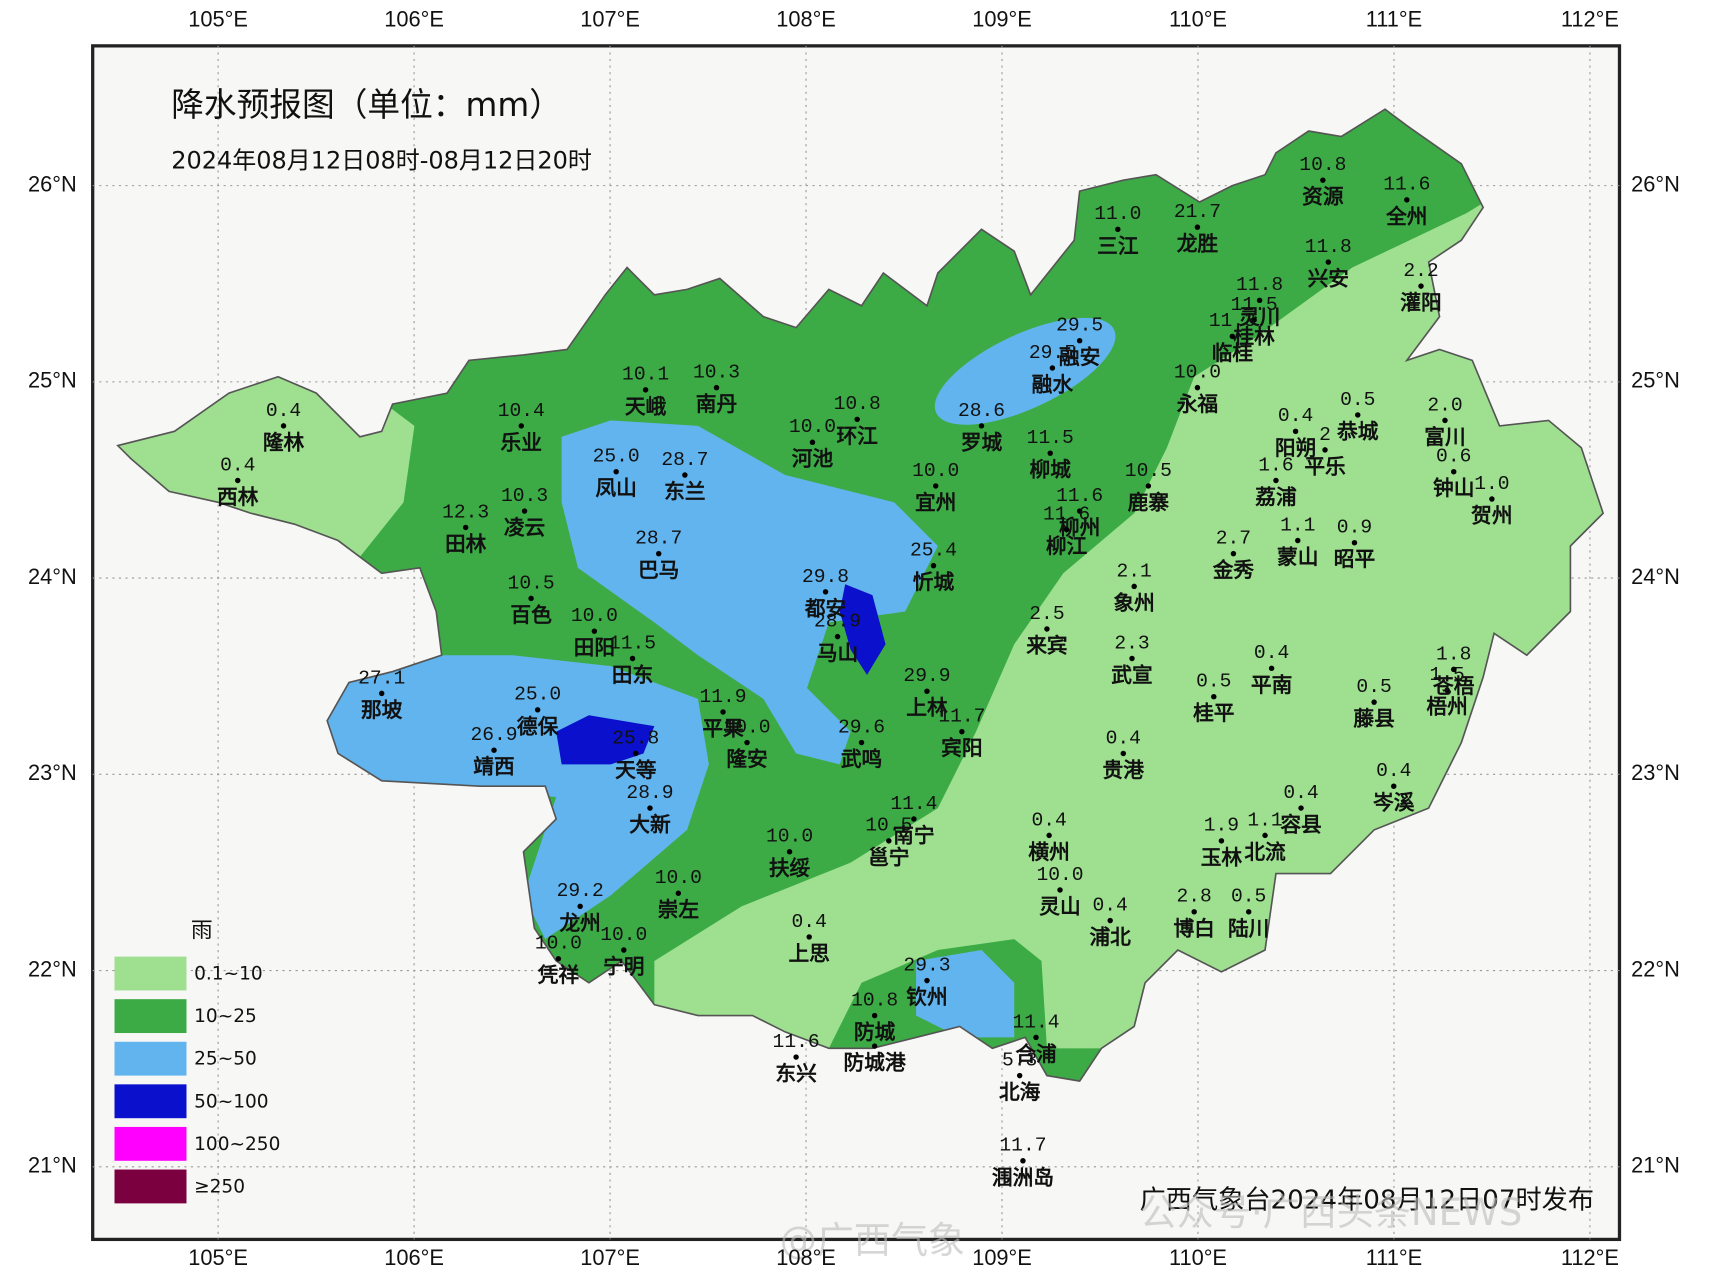 The width and height of the screenshot is (1710, 1282). What do you see at coordinates (1297, 557) in the screenshot?
I see `station-name: 蒙山` at bounding box center [1297, 557].